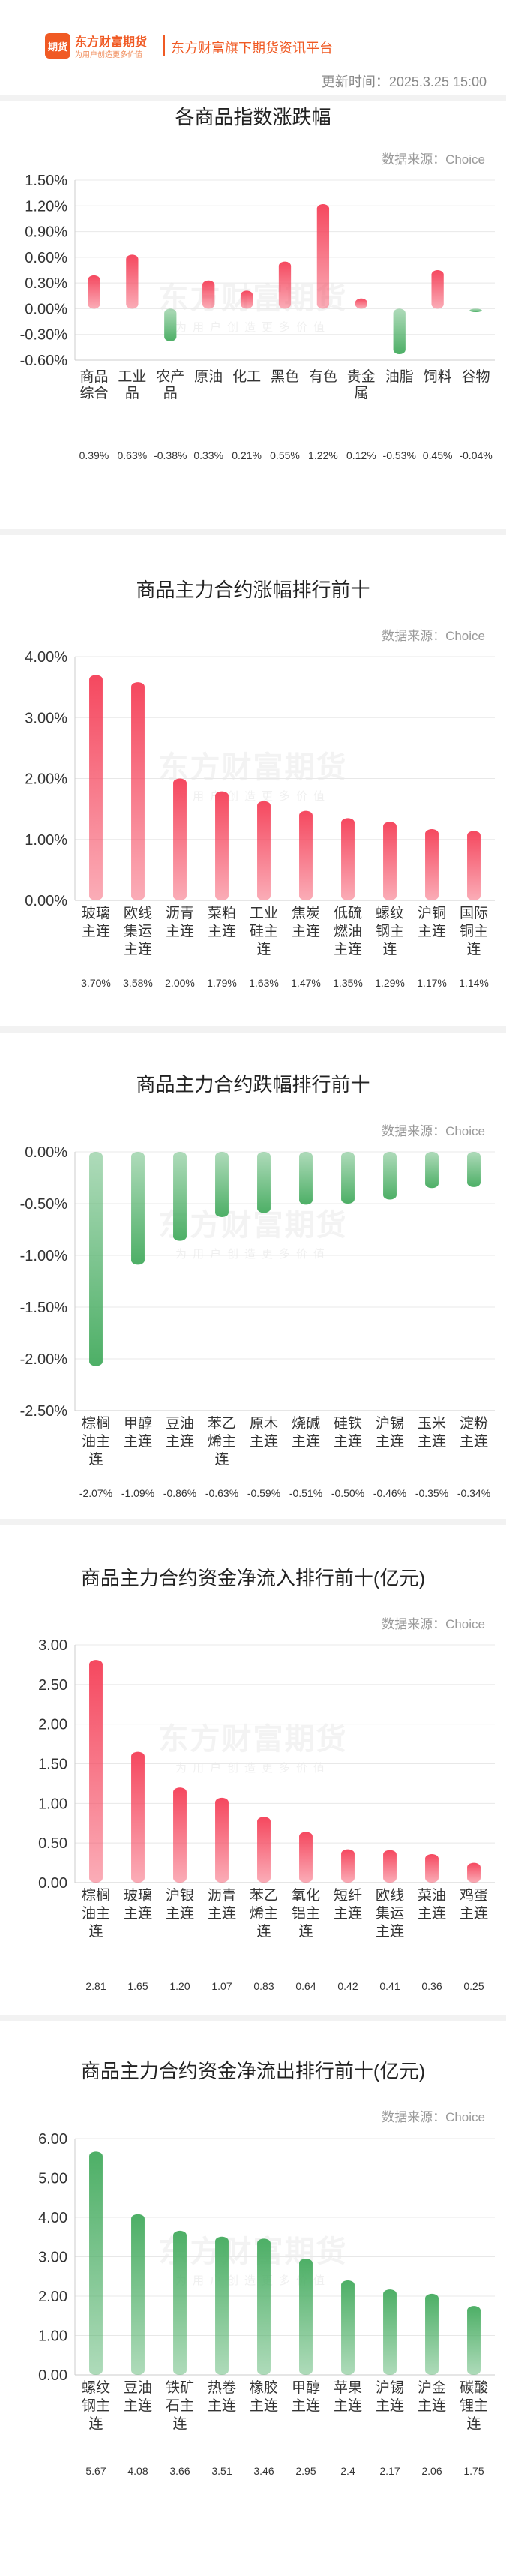 The image size is (506, 2576). I want to click on y-tick-label: 0.60%, so click(46, 258).